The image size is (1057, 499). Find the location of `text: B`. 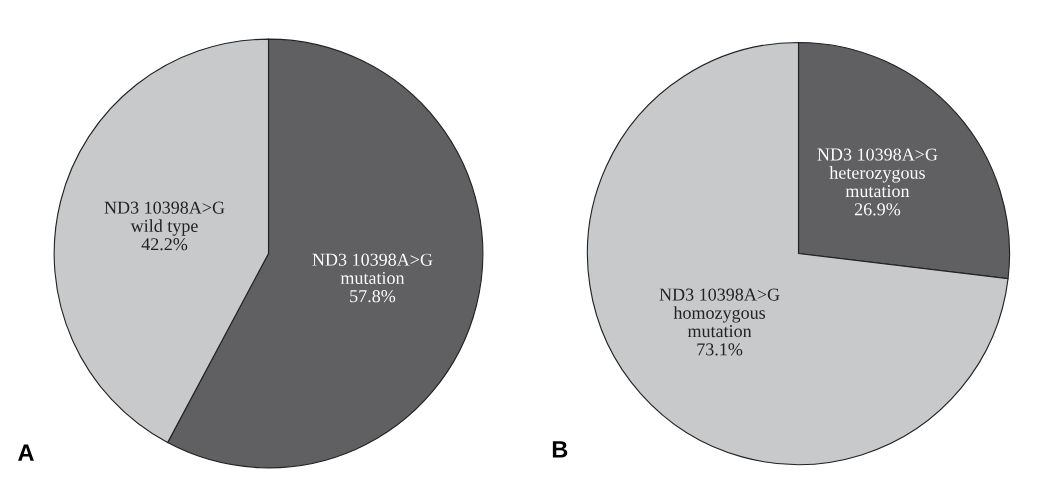

text: B is located at coordinates (560, 449).